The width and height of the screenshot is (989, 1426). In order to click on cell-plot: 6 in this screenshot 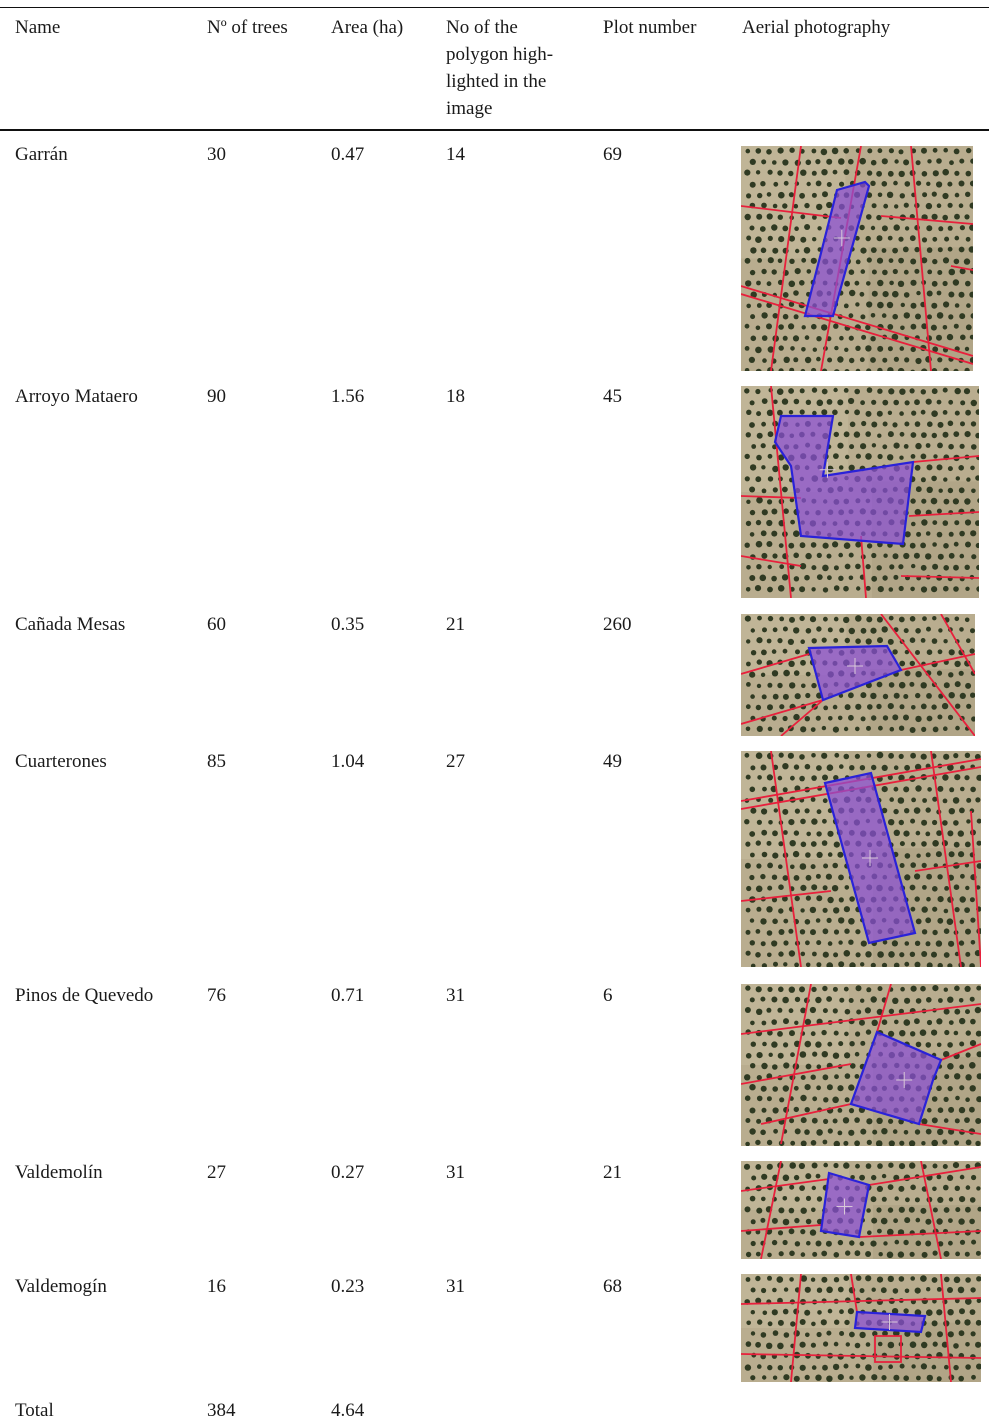, I will do `click(608, 995)`.